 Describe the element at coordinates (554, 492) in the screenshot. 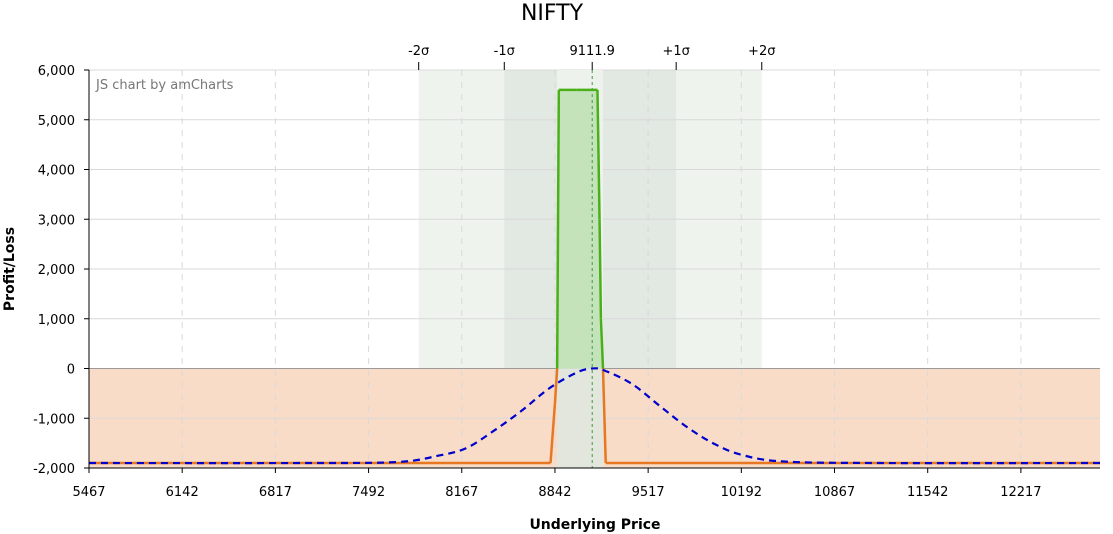

I see `x-tick-label: 8842` at that location.